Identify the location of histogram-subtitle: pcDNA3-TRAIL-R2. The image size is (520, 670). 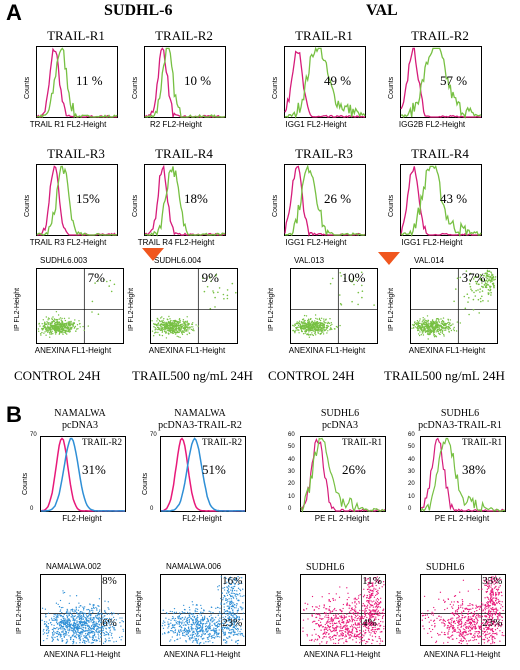
(200, 425).